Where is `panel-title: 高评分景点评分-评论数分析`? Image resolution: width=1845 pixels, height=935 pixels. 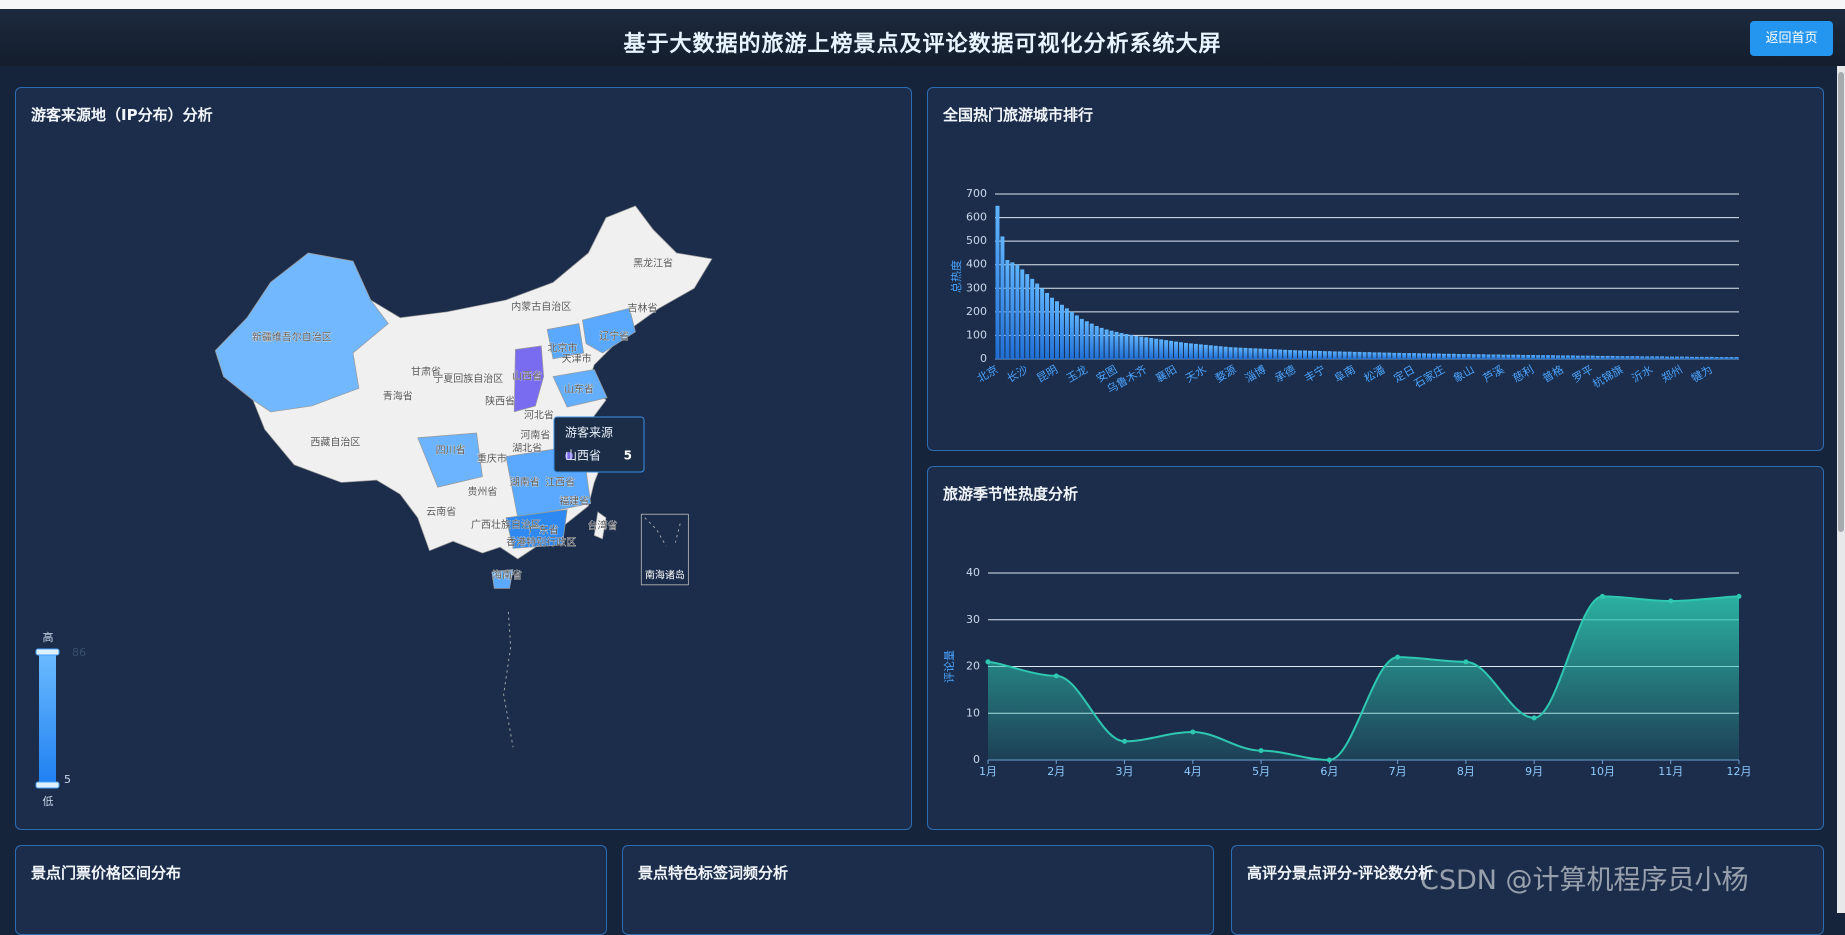
panel-title: 高评分景点评分-评论数分析 is located at coordinates (1340, 873).